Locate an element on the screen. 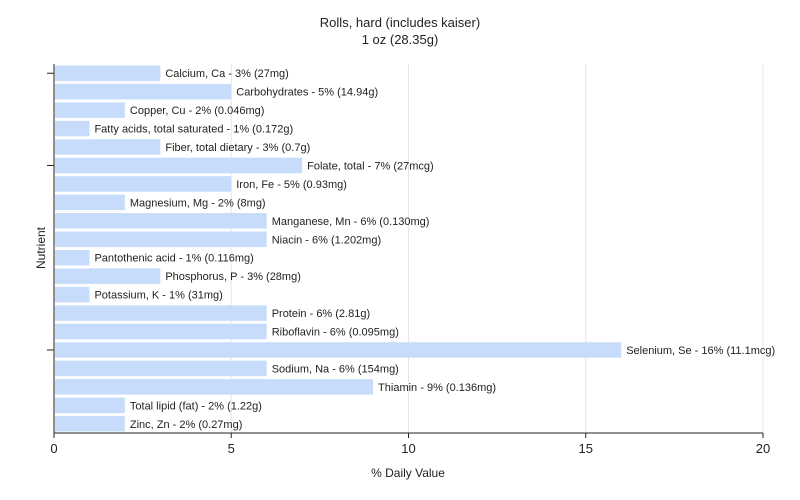 This screenshot has height=500, width=800. x-tick-label-20: 20 is located at coordinates (763, 448).